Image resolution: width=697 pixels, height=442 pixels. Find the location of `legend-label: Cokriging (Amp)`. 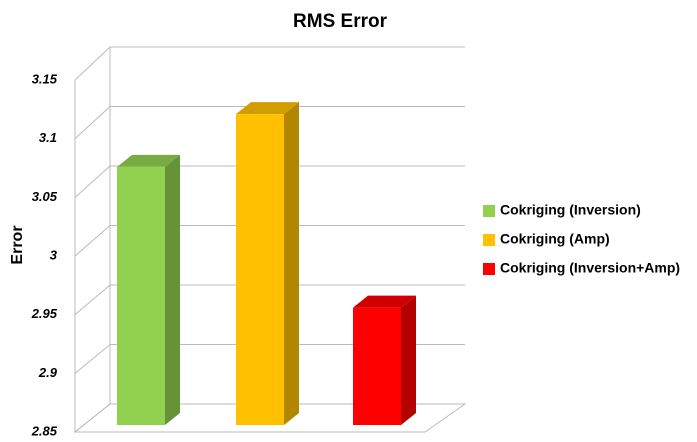

legend-label: Cokriging (Amp) is located at coordinates (555, 239).